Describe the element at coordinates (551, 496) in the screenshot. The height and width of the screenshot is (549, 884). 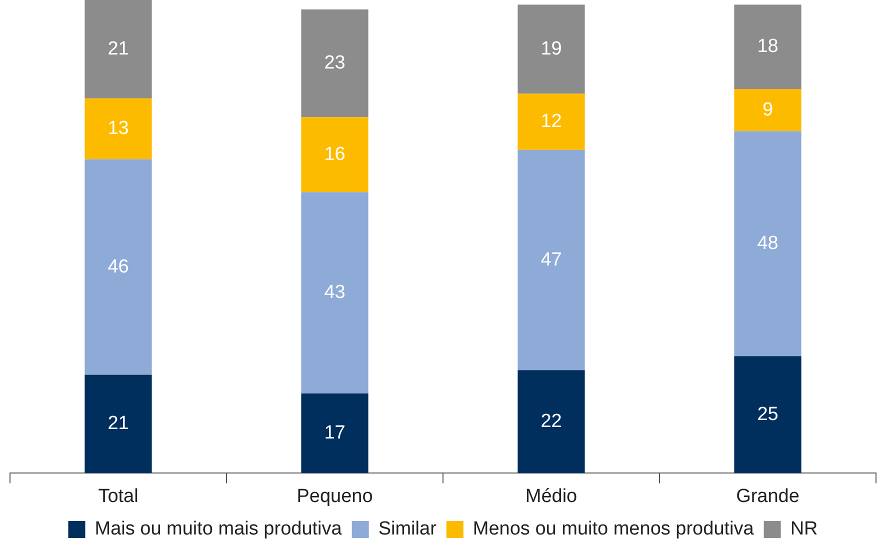
I see `x-tick-label: Médio` at that location.